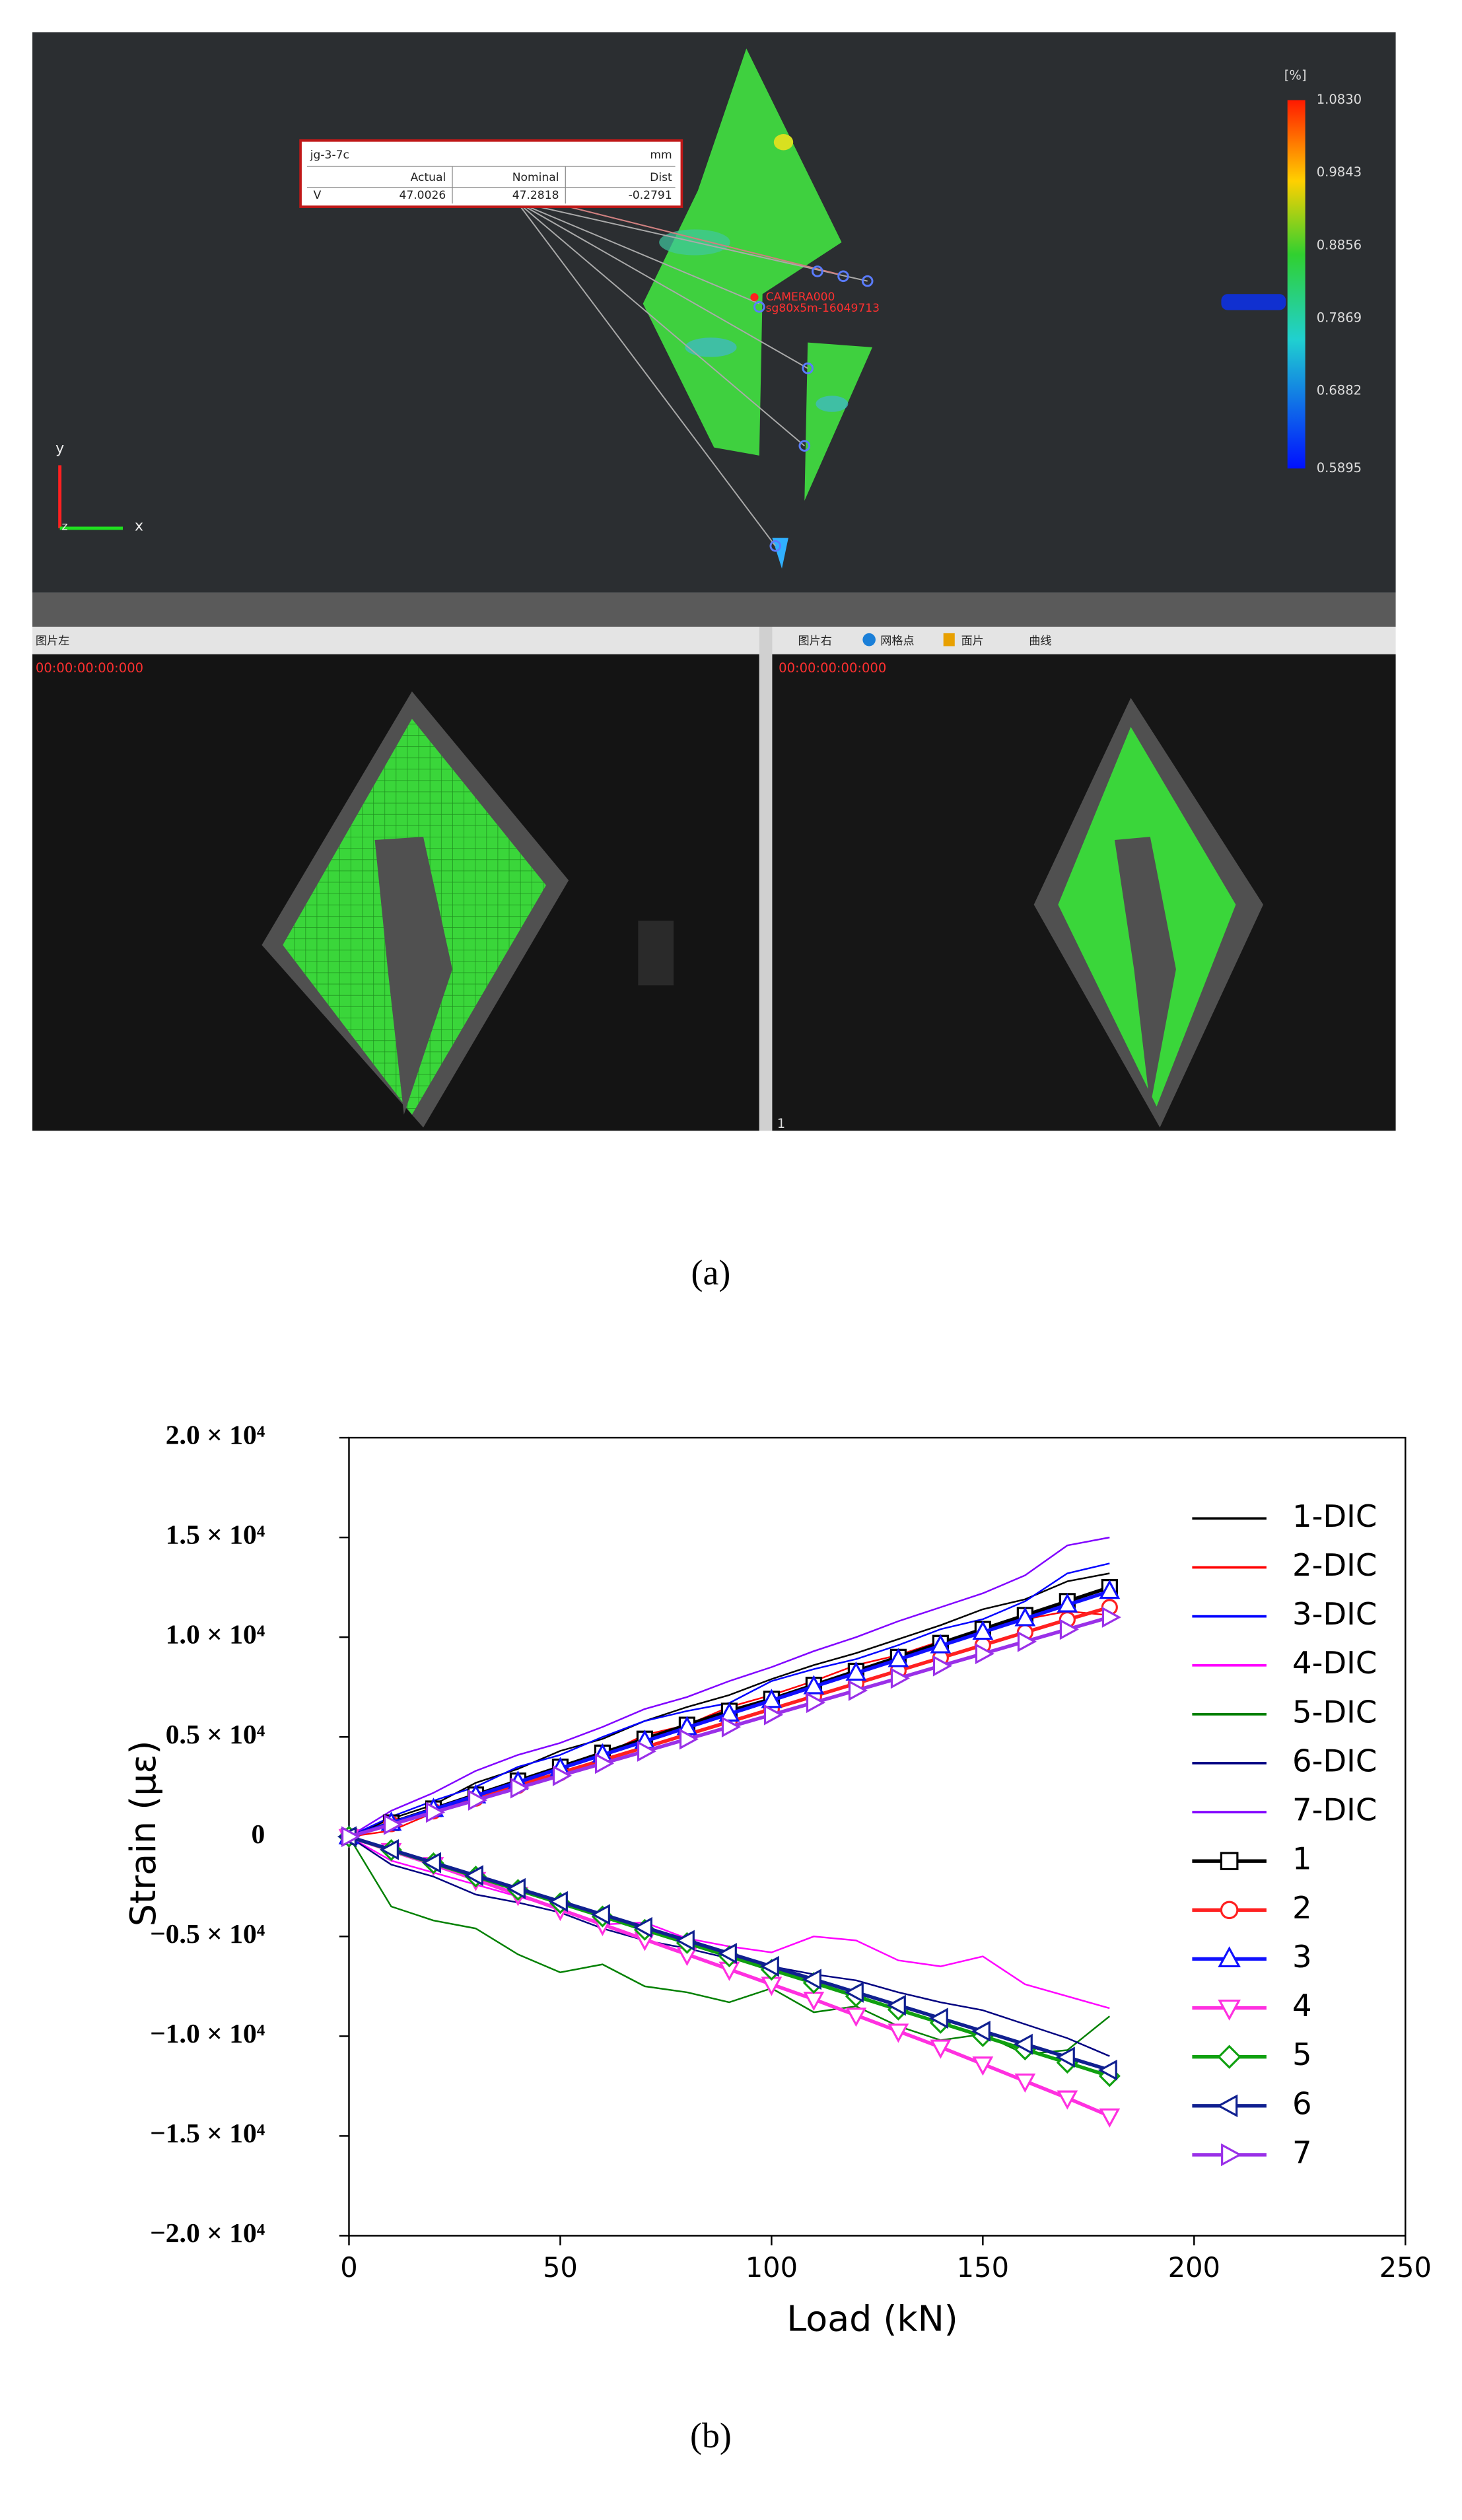 This screenshot has width=1462, height=2520. Describe the element at coordinates (1339, 317) in the screenshot. I see `color-bar-label: 0.7869` at that location.